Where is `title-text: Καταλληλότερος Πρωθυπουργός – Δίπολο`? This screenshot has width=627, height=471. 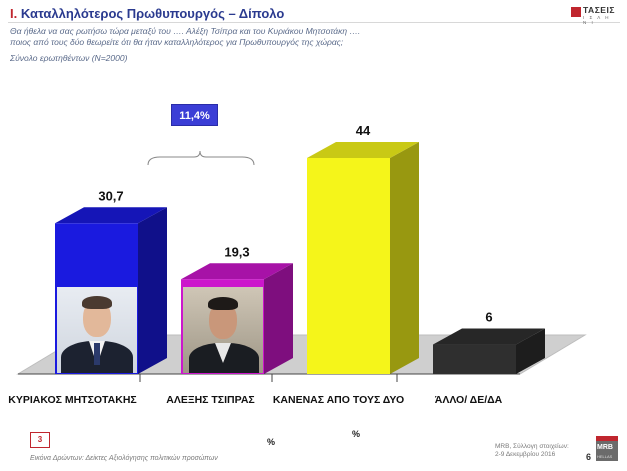
title-text: Καταλληλότερος Πρωθυπουργός – Δίπολο is located at coordinates (152, 13).